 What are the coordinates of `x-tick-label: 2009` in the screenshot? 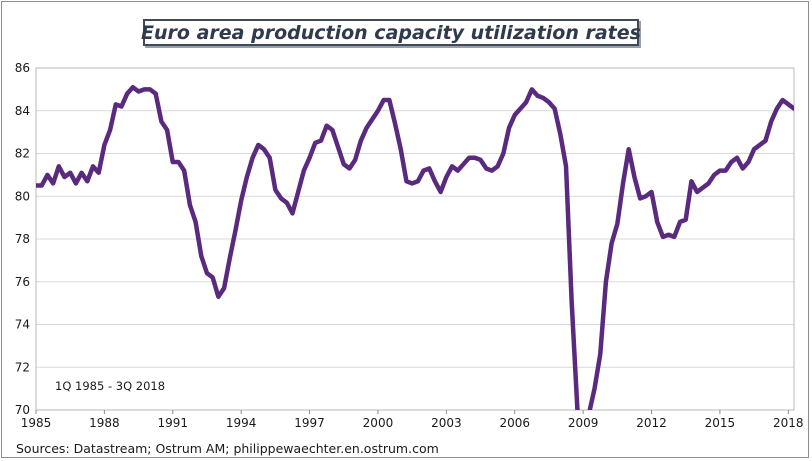 It's located at (583, 423).